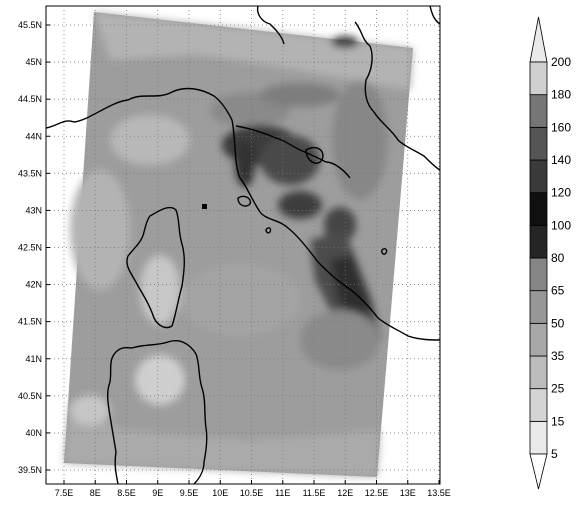  What do you see at coordinates (538, 39) in the screenshot?
I see `colorbar-extend-max` at bounding box center [538, 39].